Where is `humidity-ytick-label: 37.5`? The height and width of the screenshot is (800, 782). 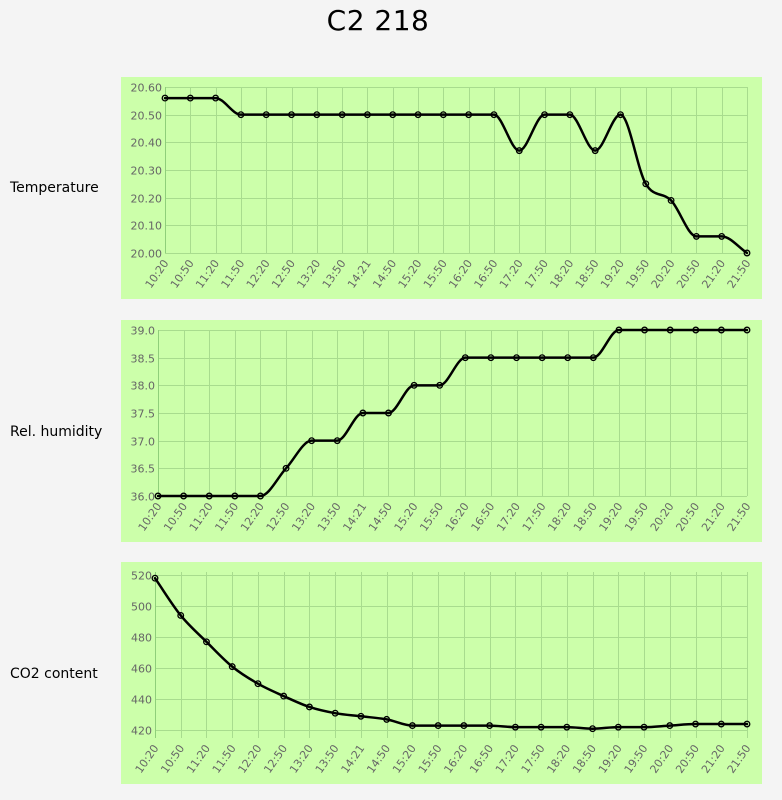 humidity-ytick-label: 37.5 is located at coordinates (143, 414).